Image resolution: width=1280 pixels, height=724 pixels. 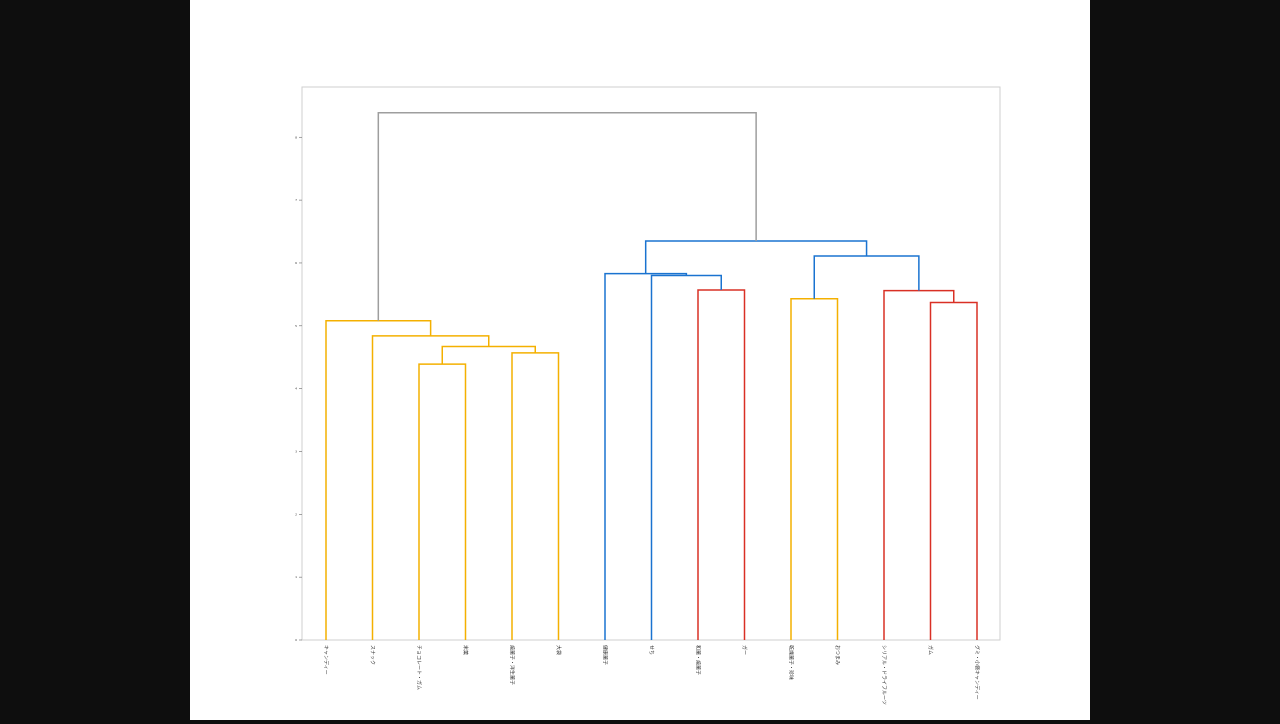 What do you see at coordinates (791, 662) in the screenshot?
I see `leaf-label: 乾燥菓子・珍味` at bounding box center [791, 662].